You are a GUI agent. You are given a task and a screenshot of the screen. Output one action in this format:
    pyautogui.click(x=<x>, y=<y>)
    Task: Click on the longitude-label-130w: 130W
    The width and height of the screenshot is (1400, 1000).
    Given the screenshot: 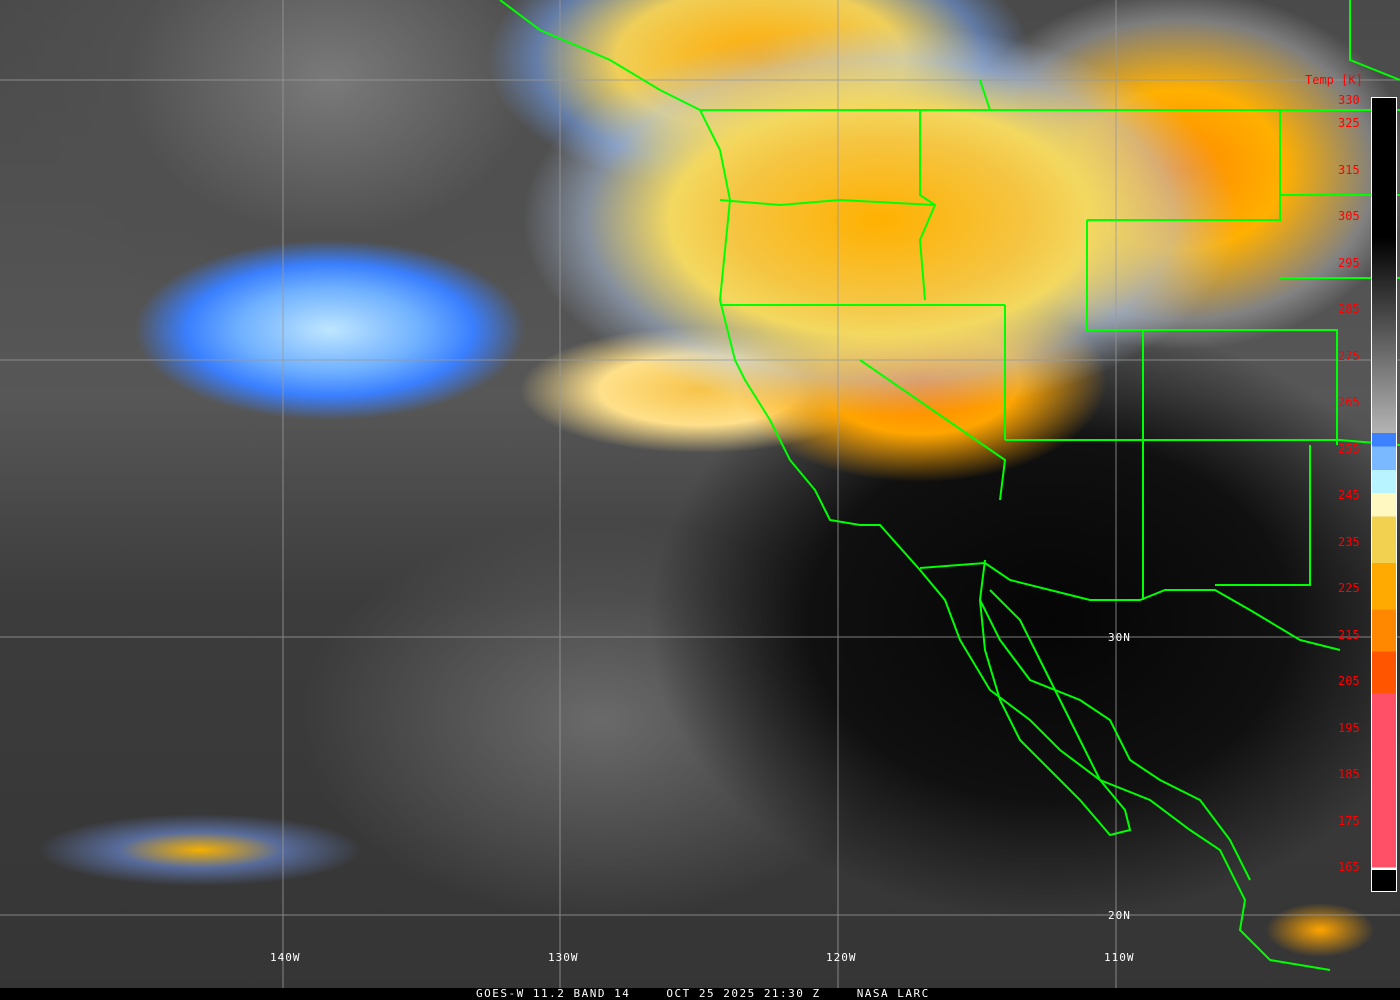 What is the action you would take?
    pyautogui.click(x=563, y=957)
    